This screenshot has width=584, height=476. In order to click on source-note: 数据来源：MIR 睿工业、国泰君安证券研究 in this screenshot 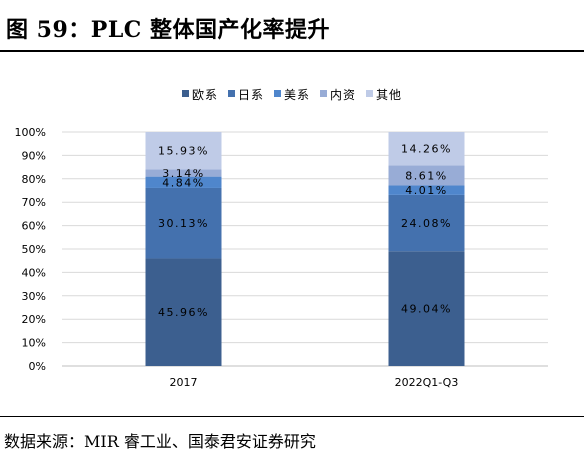, I will do `click(160, 441)`.